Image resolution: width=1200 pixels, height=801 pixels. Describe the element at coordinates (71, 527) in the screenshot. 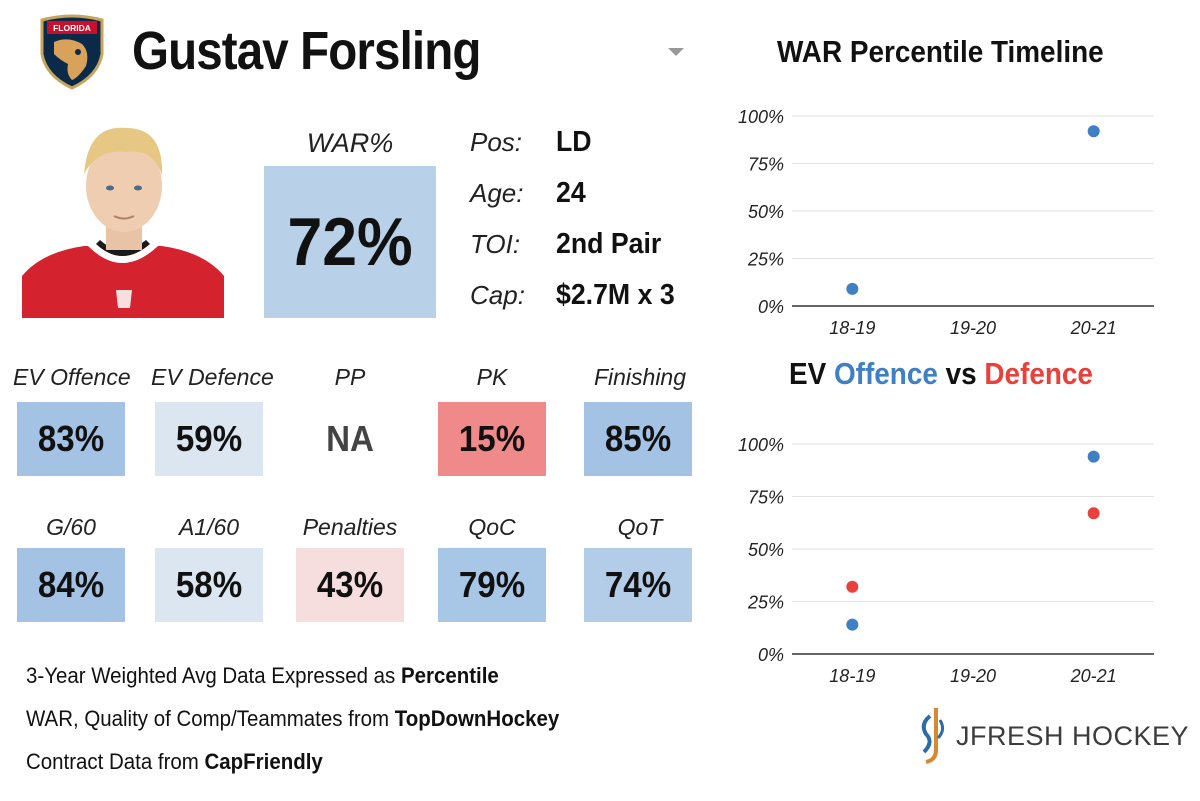

I see `stat-label-g60: G/60` at that location.